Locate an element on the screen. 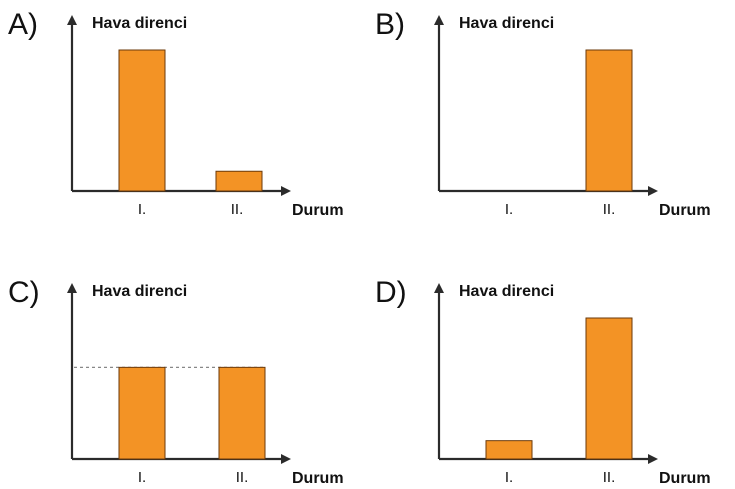 This screenshot has height=489, width=735. option-label: A) is located at coordinates (23, 24).